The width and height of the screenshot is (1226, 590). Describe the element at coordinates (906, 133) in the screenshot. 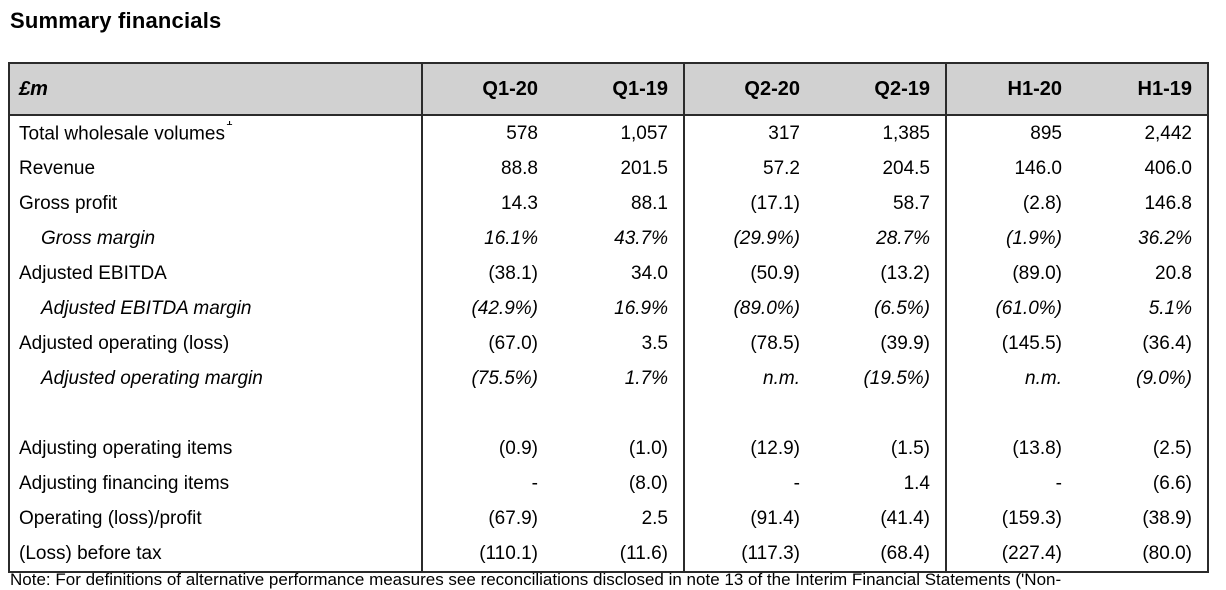

I see `value-cell: 1,385` at that location.